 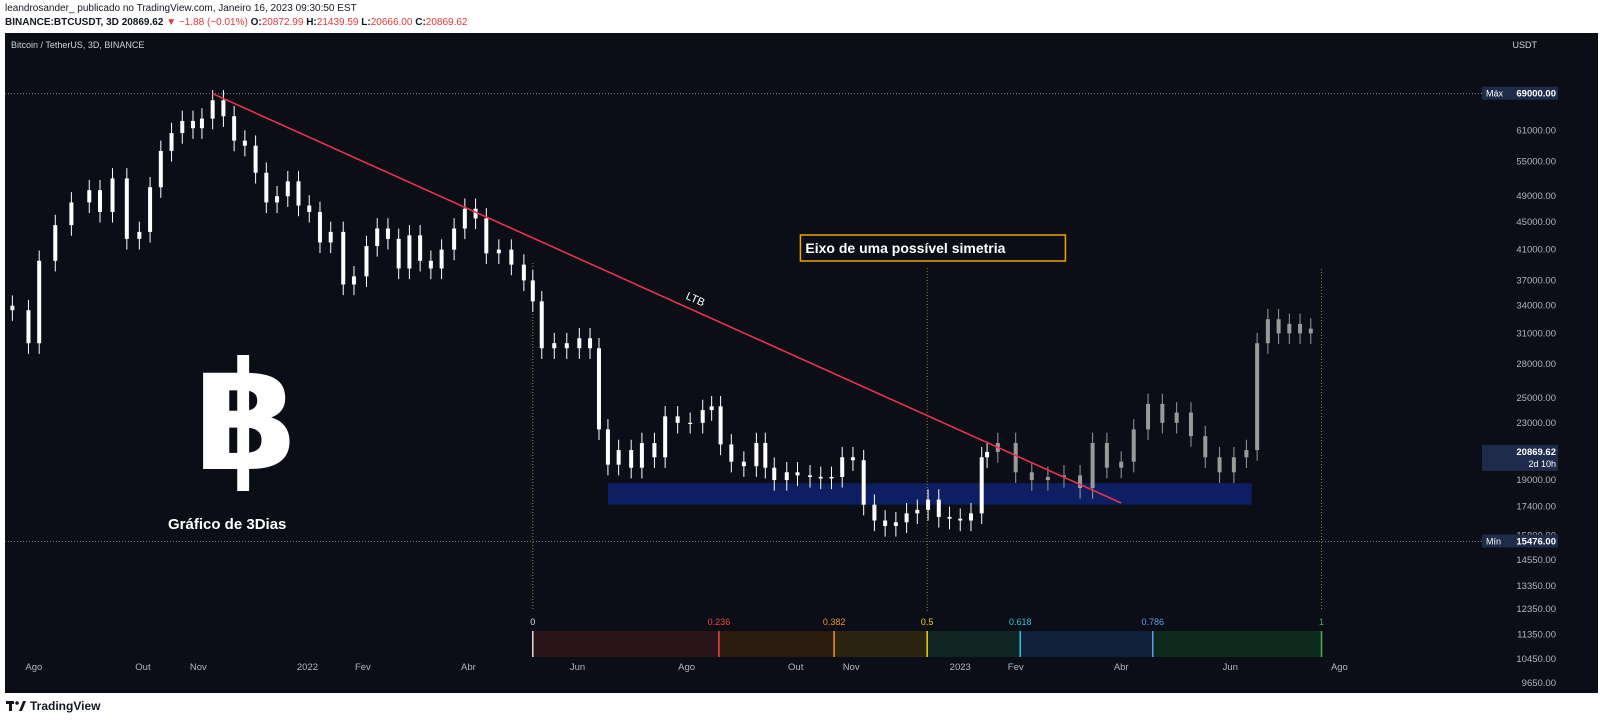 What do you see at coordinates (1536, 222) in the screenshot?
I see `y-tick-3: 45000.00` at bounding box center [1536, 222].